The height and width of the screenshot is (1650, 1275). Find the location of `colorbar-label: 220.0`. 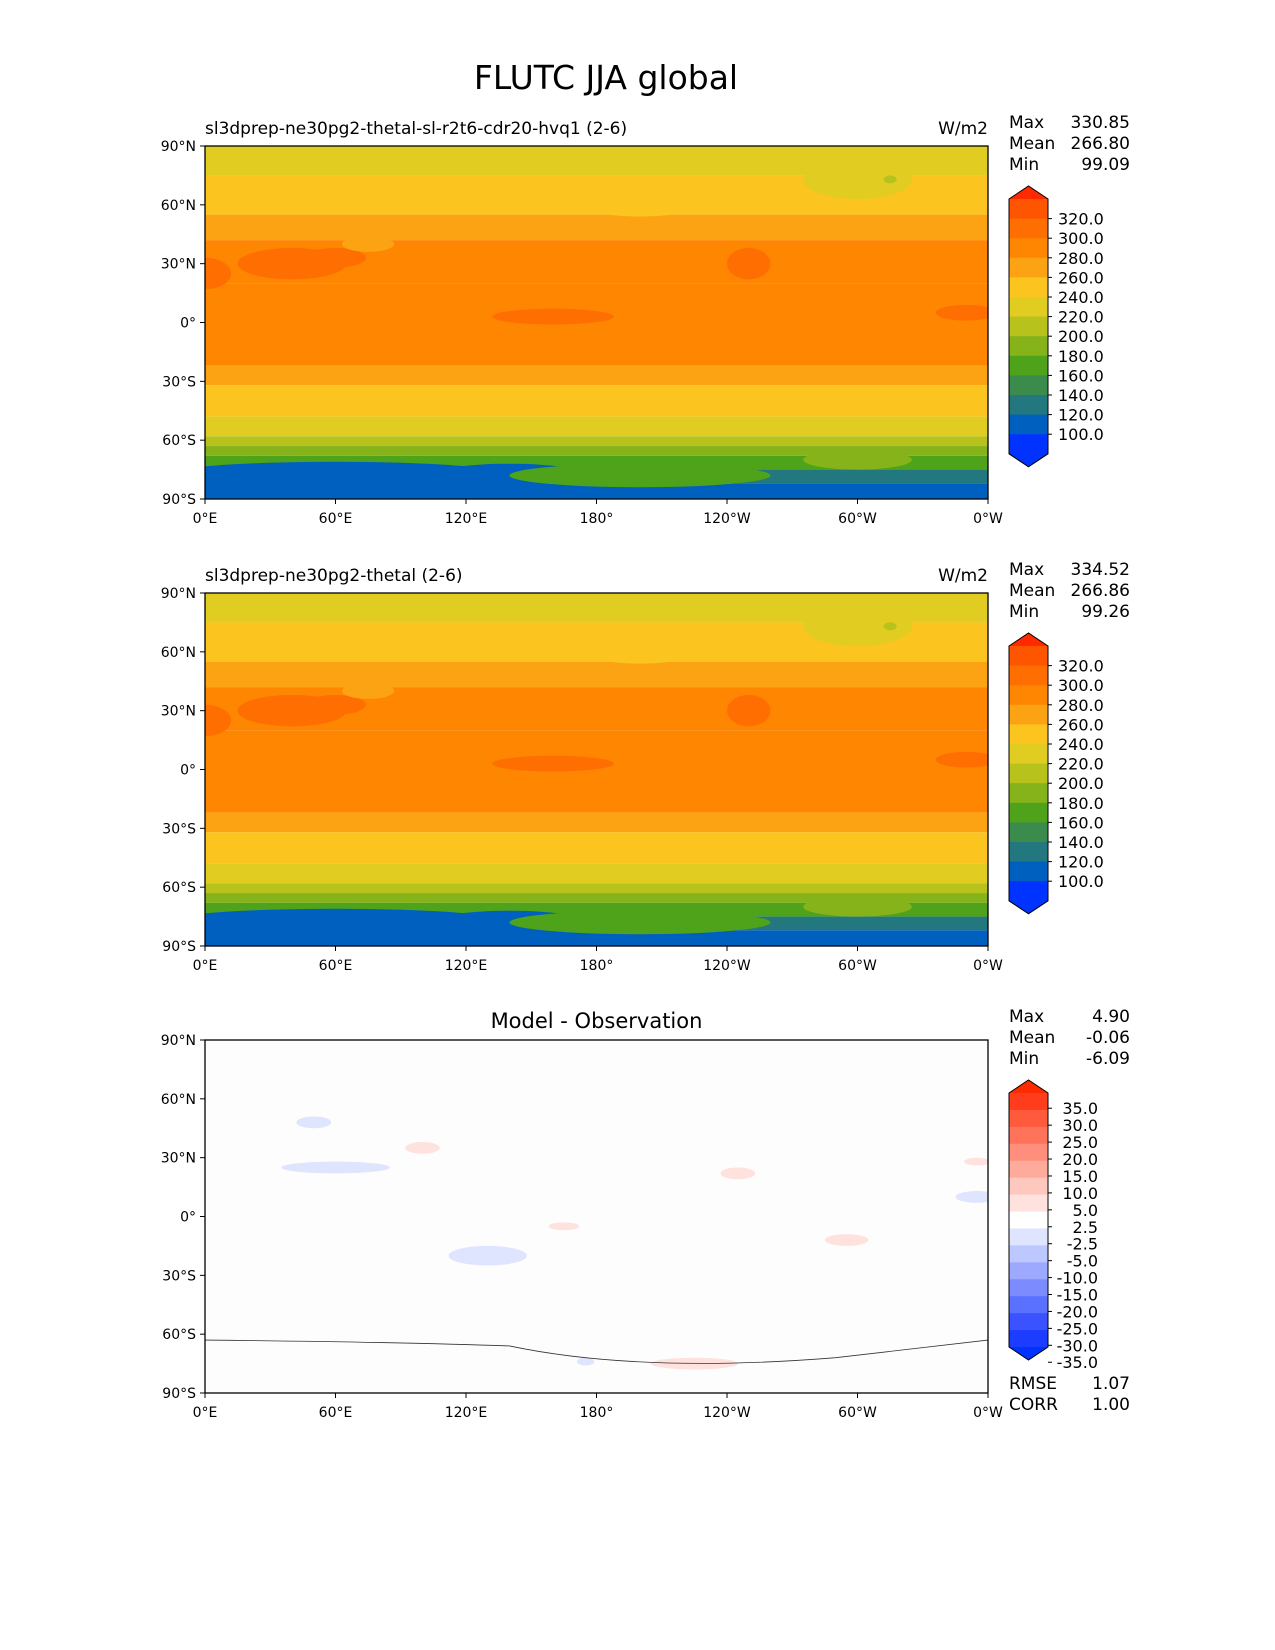

colorbar-label: 220.0 is located at coordinates (1081, 764).